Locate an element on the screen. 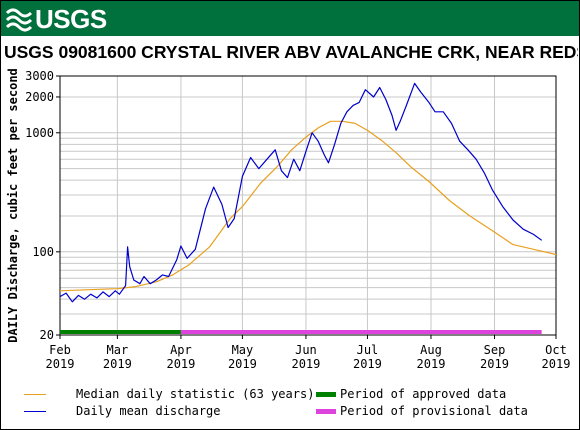 Image resolution: width=580 pixels, height=430 pixels. x-tick-label-month: Jul is located at coordinates (368, 350).